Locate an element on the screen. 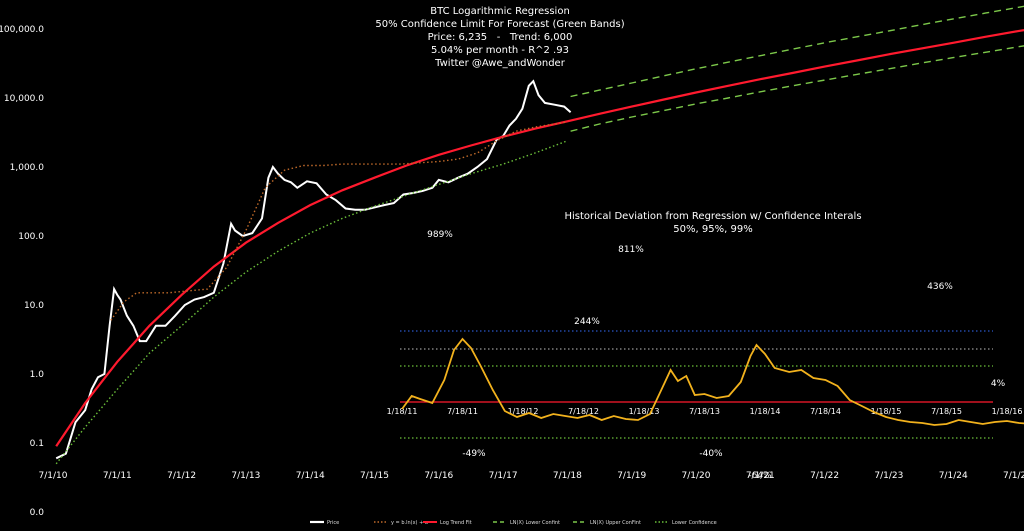 The image size is (1024, 531). x-tick-label: 7/1/19 is located at coordinates (631, 476).